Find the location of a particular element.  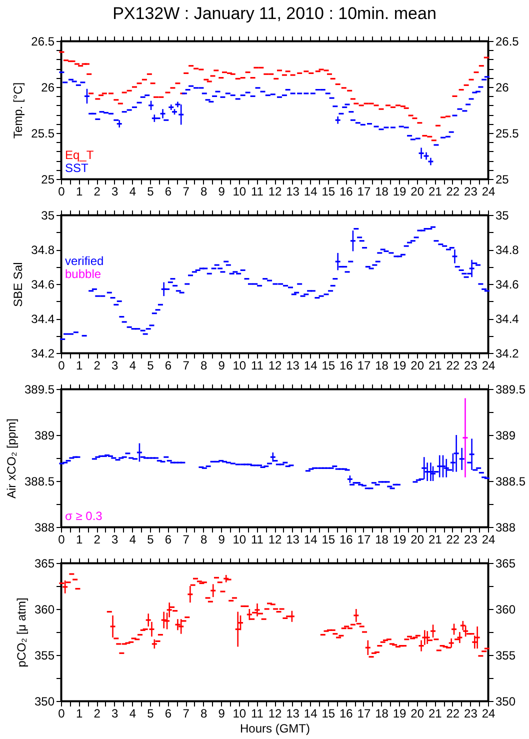

y-axis-title: SBE Sal is located at coordinates (18, 284).